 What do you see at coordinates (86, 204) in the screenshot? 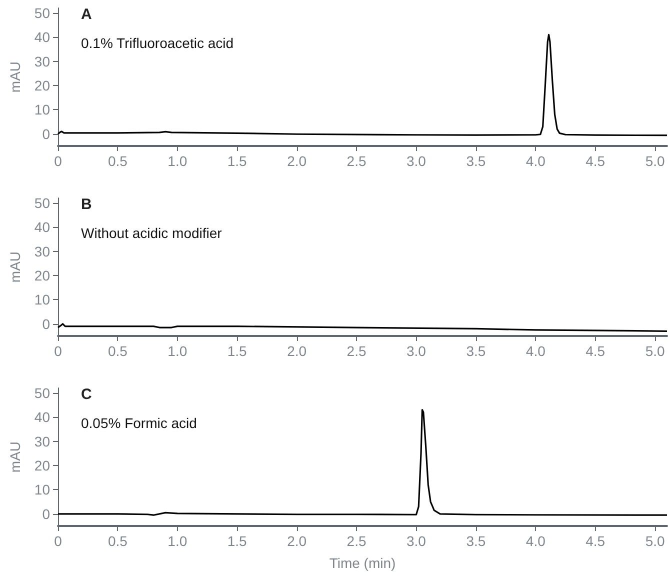
I see `chart-title: B` at bounding box center [86, 204].